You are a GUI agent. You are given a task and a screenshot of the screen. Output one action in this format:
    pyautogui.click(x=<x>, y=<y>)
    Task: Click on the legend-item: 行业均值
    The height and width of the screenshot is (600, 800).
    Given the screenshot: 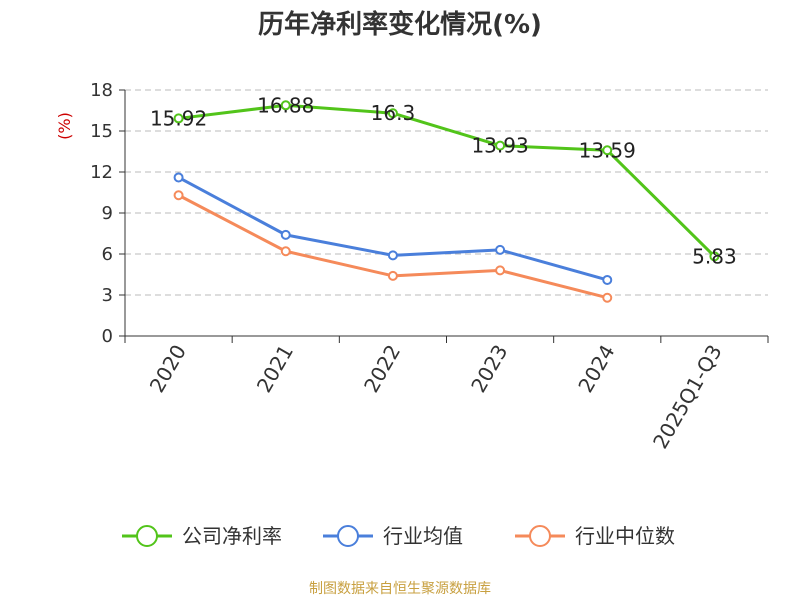 What is the action you would take?
    pyautogui.click(x=393, y=536)
    